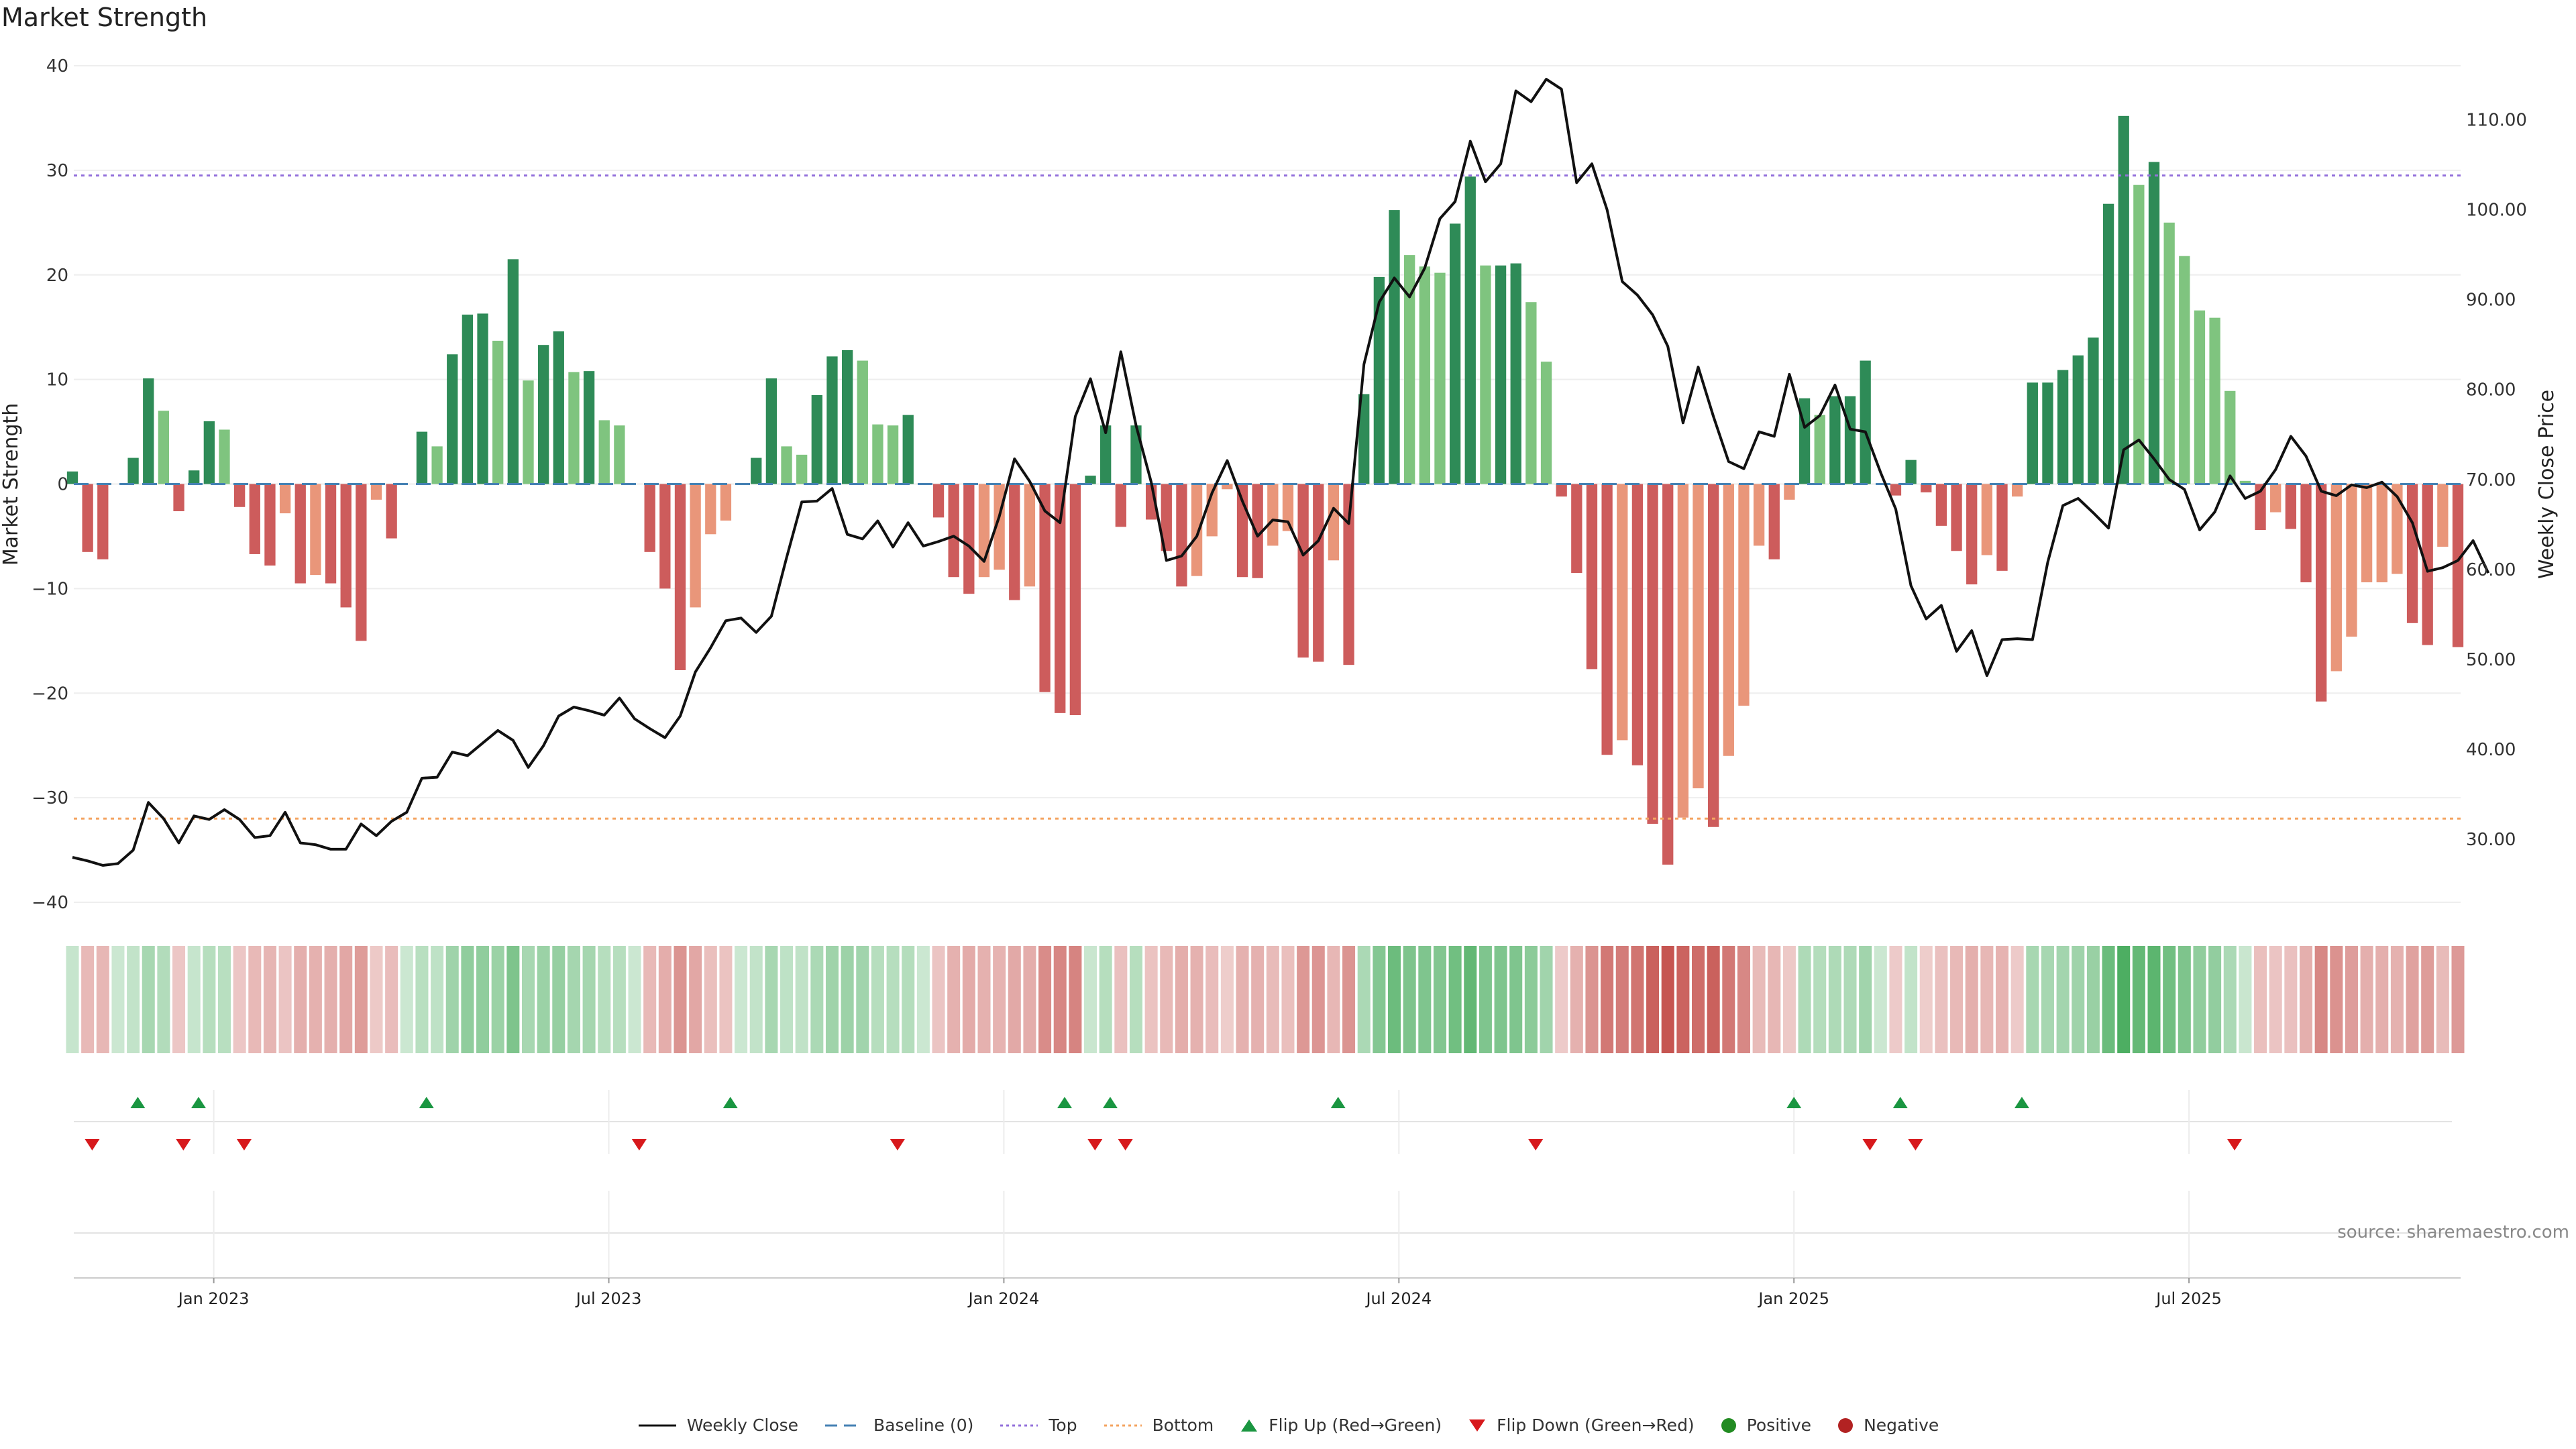 This screenshot has width=2576, height=1449. Describe the element at coordinates (1249, 1425) in the screenshot. I see `flip-up-triangle-icon` at that location.